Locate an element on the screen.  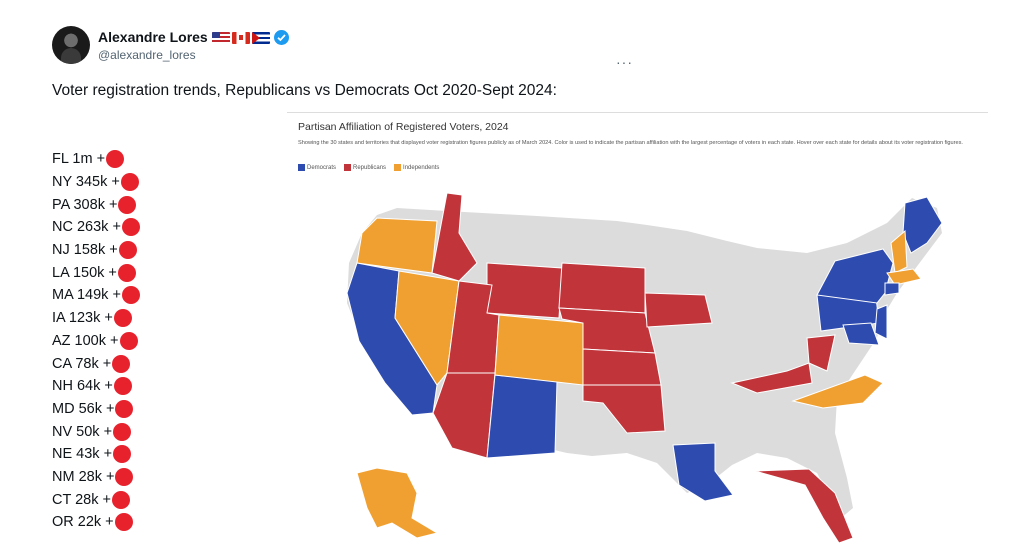
state-alaska is located at coordinates (397, 503).